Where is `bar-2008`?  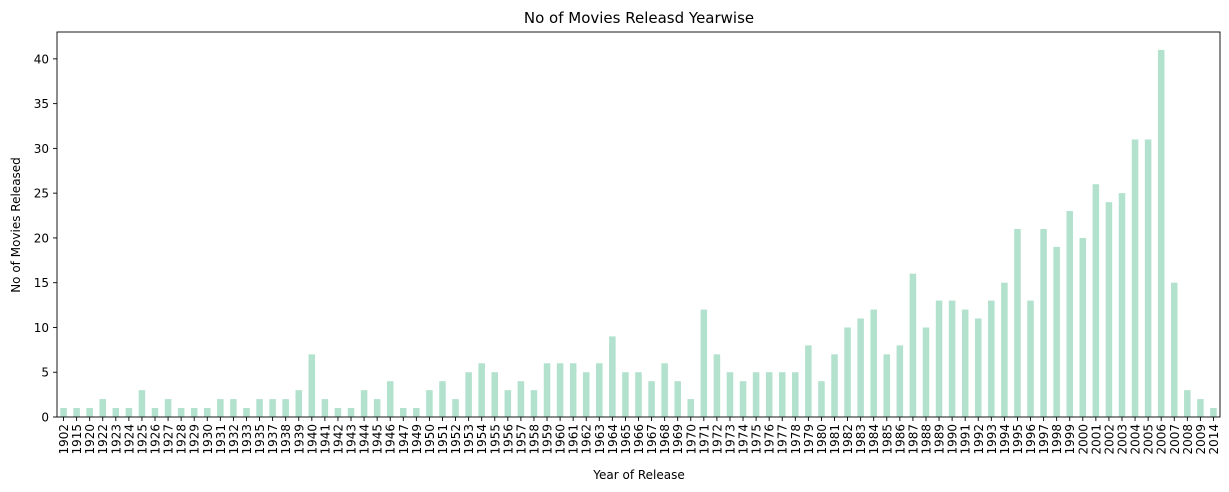
bar-2008 is located at coordinates (1187, 403).